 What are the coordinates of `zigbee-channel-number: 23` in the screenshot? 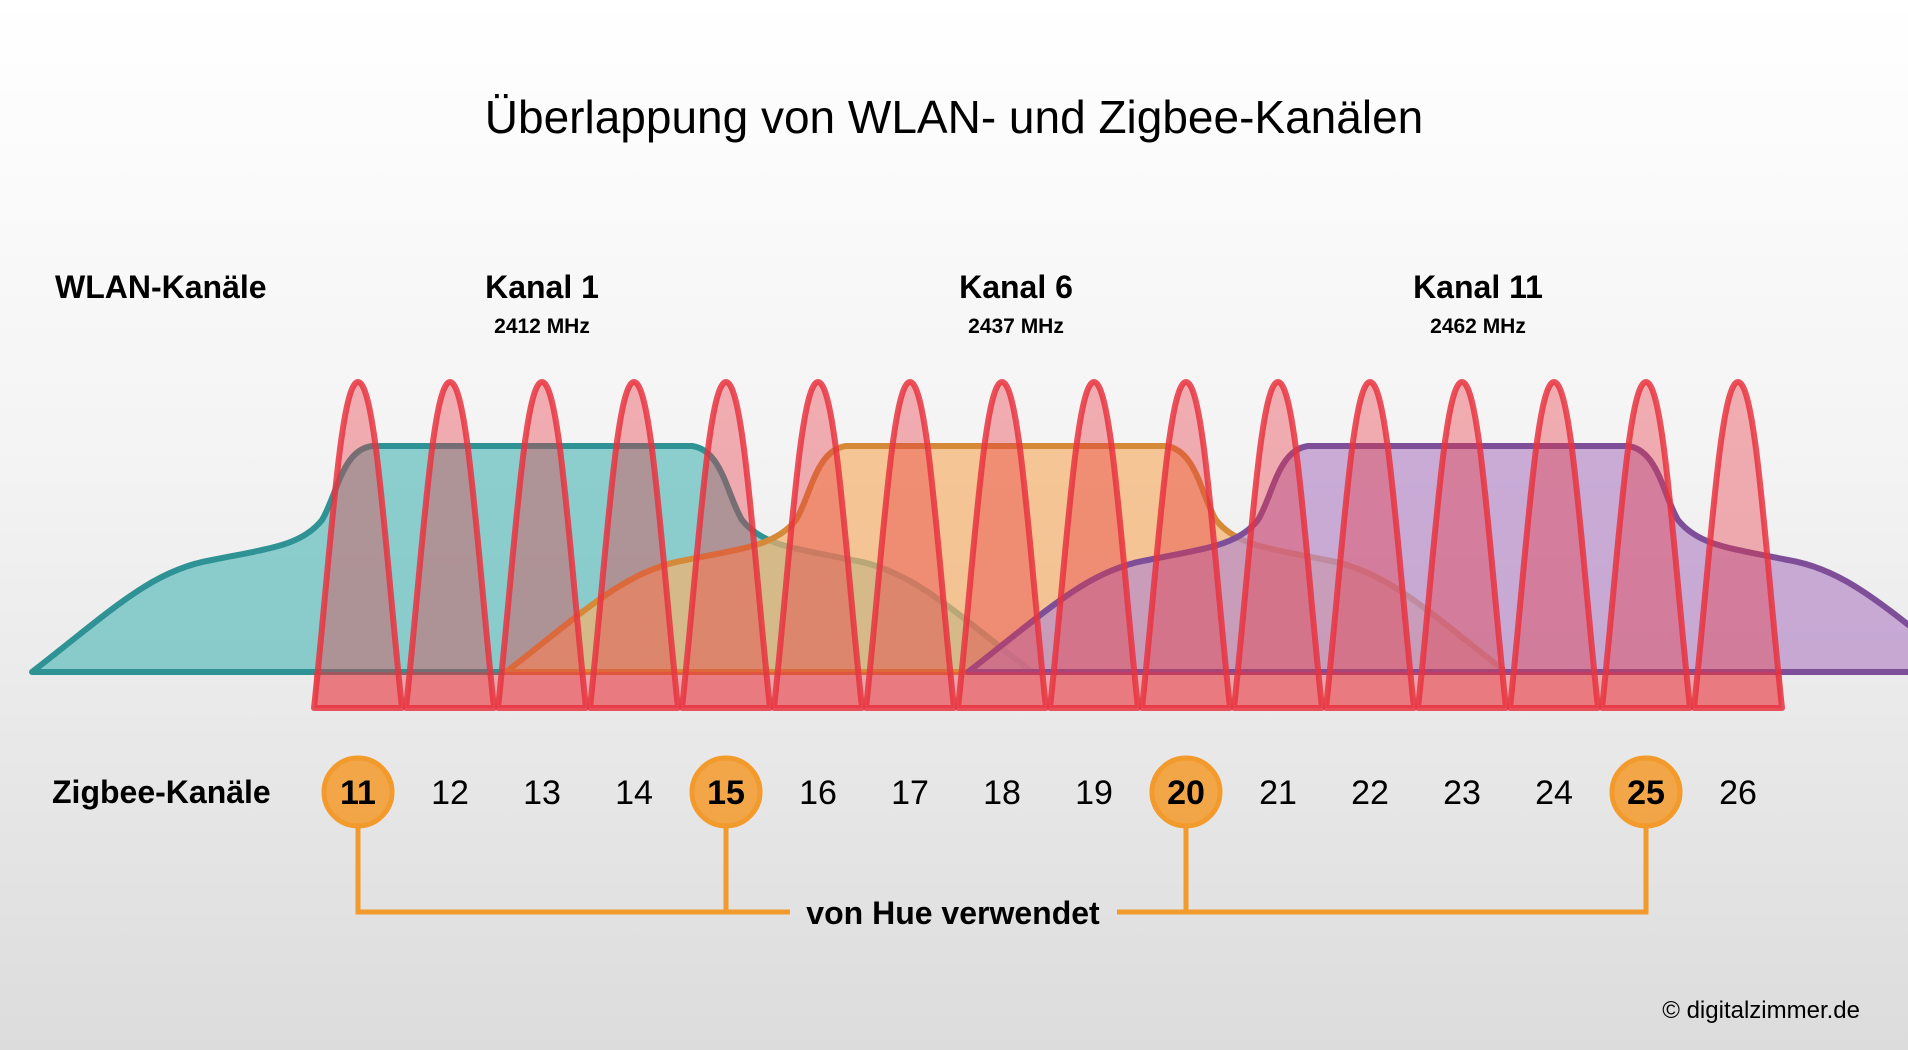 It's located at (1462, 793).